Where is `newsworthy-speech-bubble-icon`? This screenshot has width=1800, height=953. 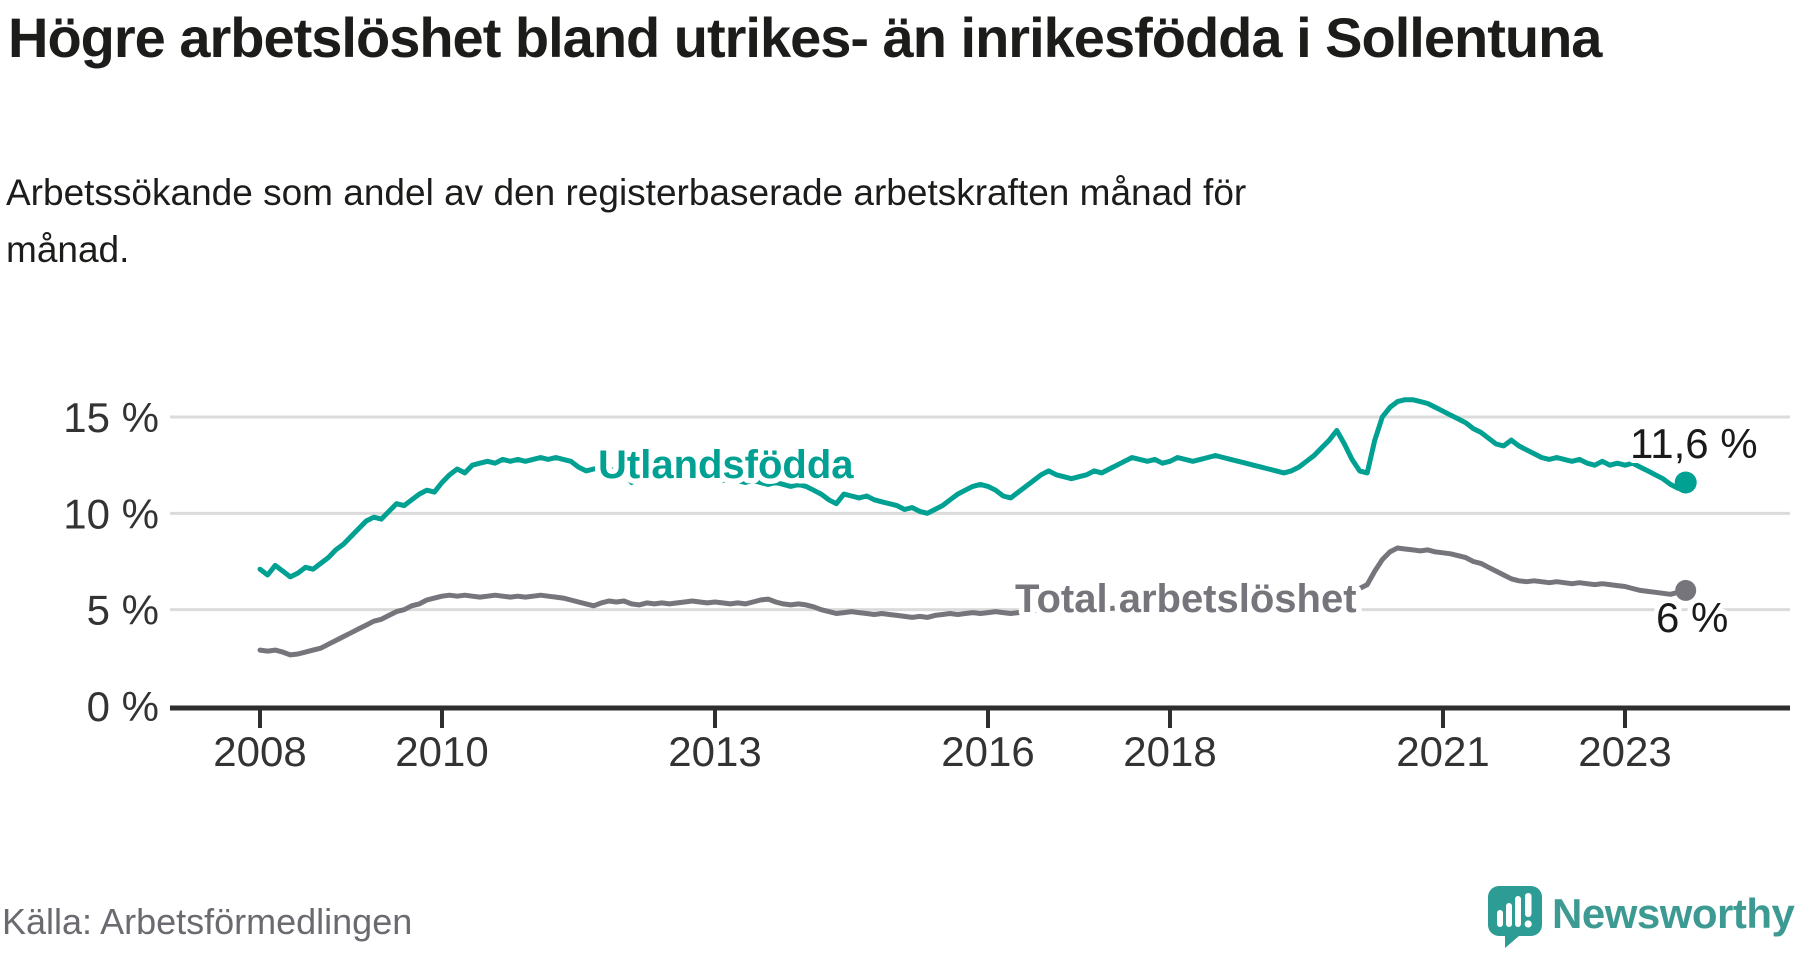 newsworthy-speech-bubble-icon is located at coordinates (1515, 917).